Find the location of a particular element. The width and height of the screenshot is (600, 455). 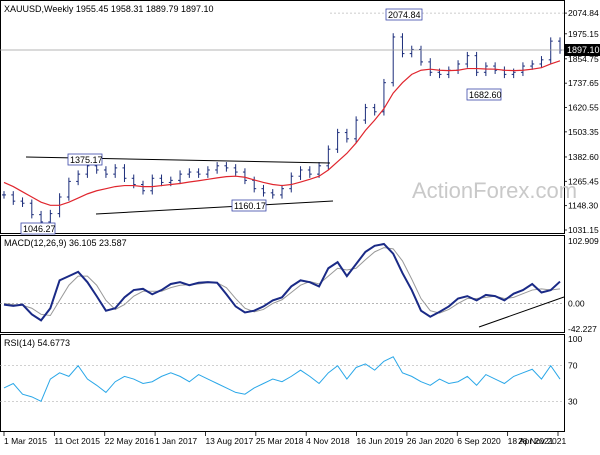

price-axis-label: 1620.55 is located at coordinates (583, 108).